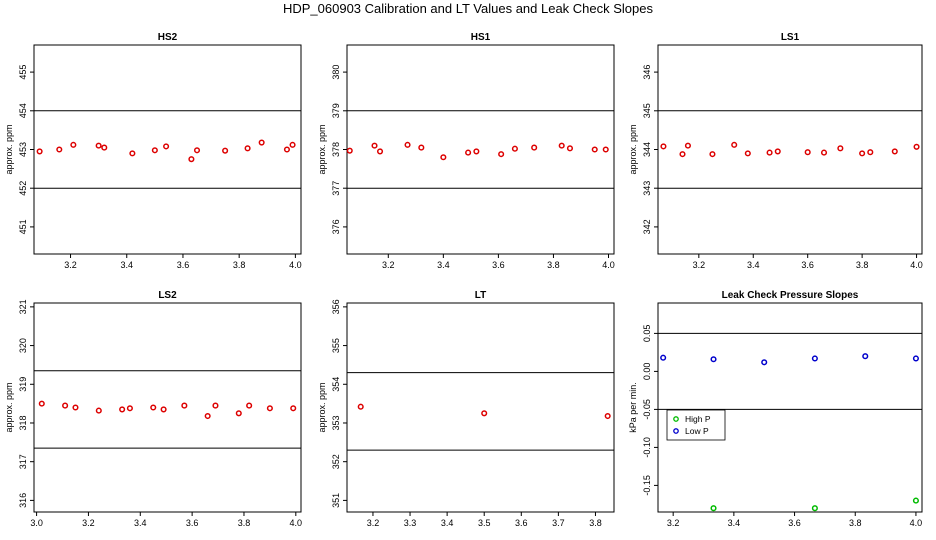  What do you see at coordinates (23, 384) in the screenshot?
I see `y-tick-label: 319` at bounding box center [23, 384].